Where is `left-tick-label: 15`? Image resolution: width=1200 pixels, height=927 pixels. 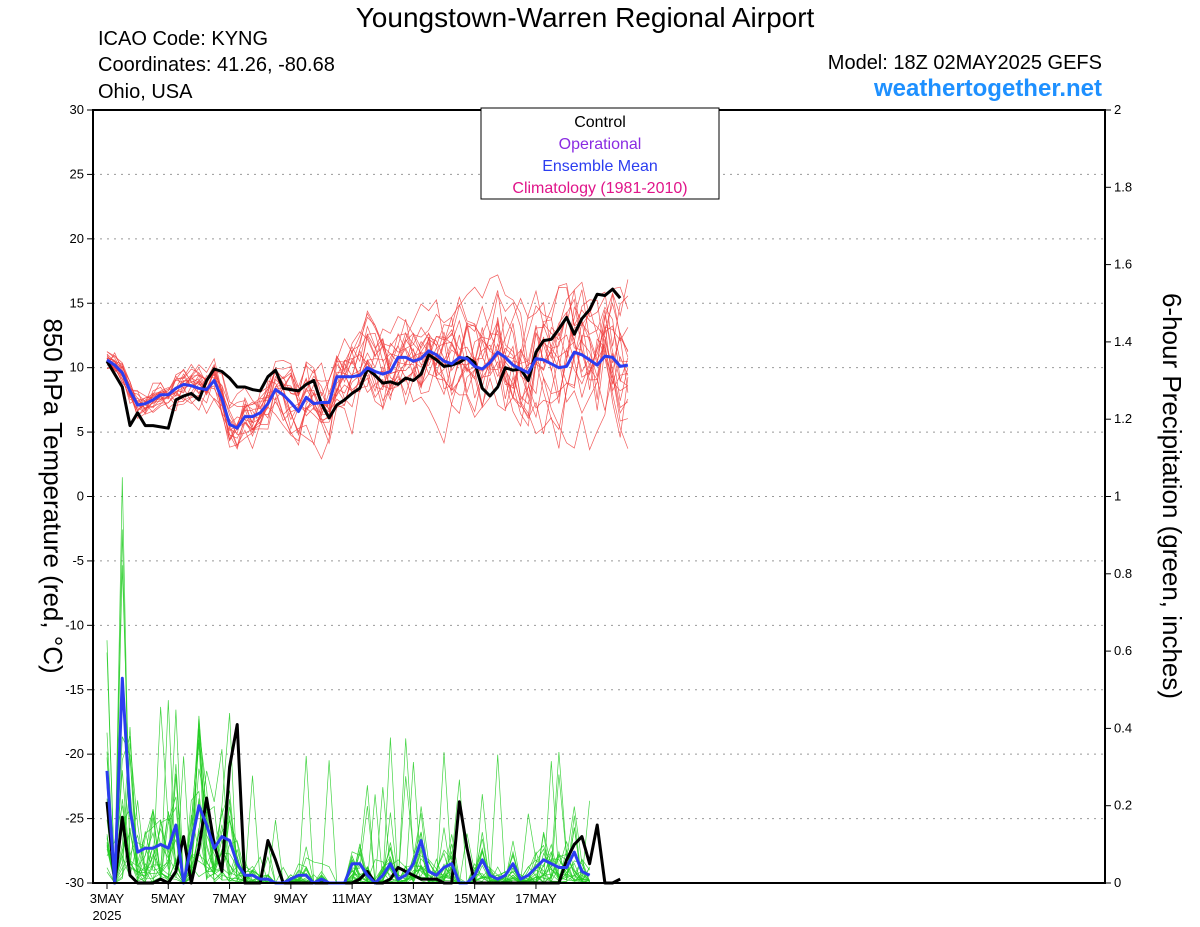 left-tick-label: 15 is located at coordinates (77, 302).